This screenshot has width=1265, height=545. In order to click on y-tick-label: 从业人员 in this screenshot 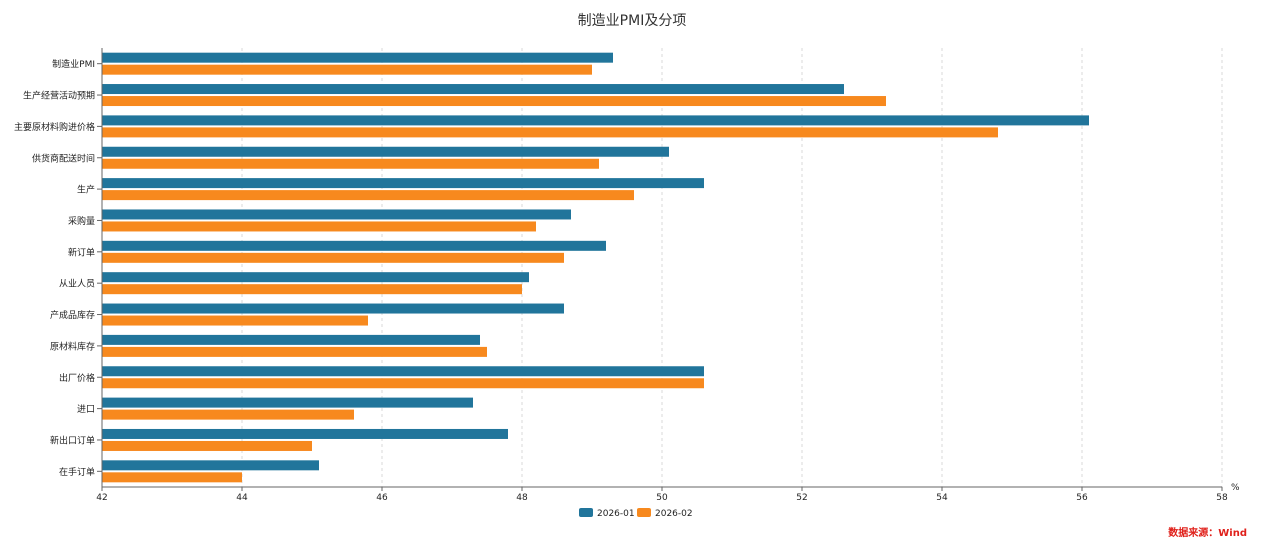, I will do `click(77, 284)`.